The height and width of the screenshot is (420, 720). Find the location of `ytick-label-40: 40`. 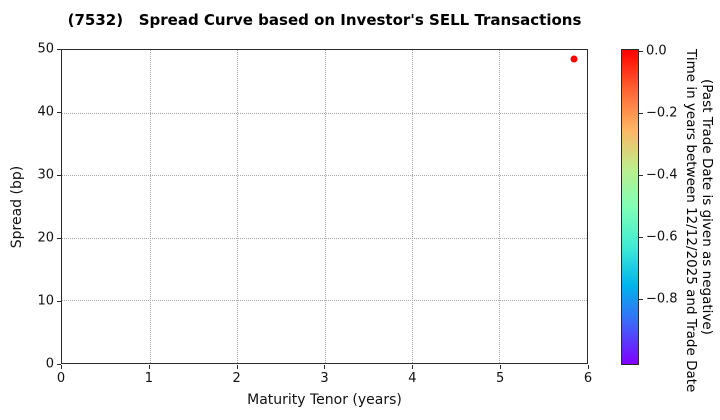

ytick-label-40: 40 is located at coordinates (45, 112).